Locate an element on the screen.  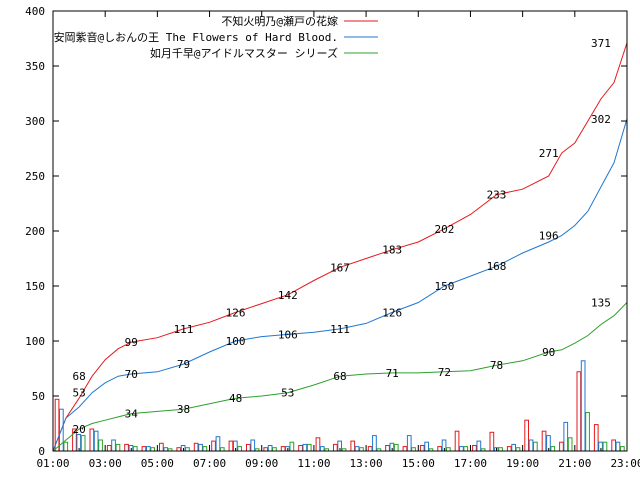
data-label: 302 is located at coordinates (601, 119).